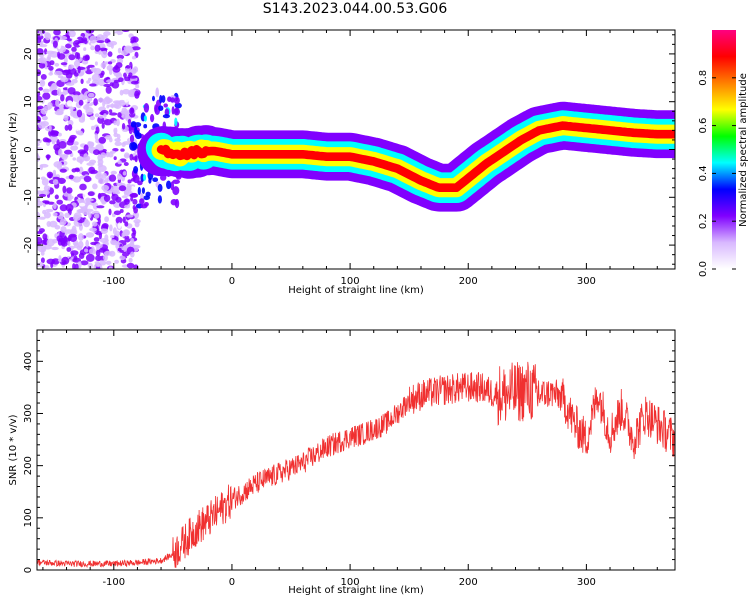 The width and height of the screenshot is (750, 600). I want to click on figure-title: S143.2023.044.00.53.G06, so click(355, 9).